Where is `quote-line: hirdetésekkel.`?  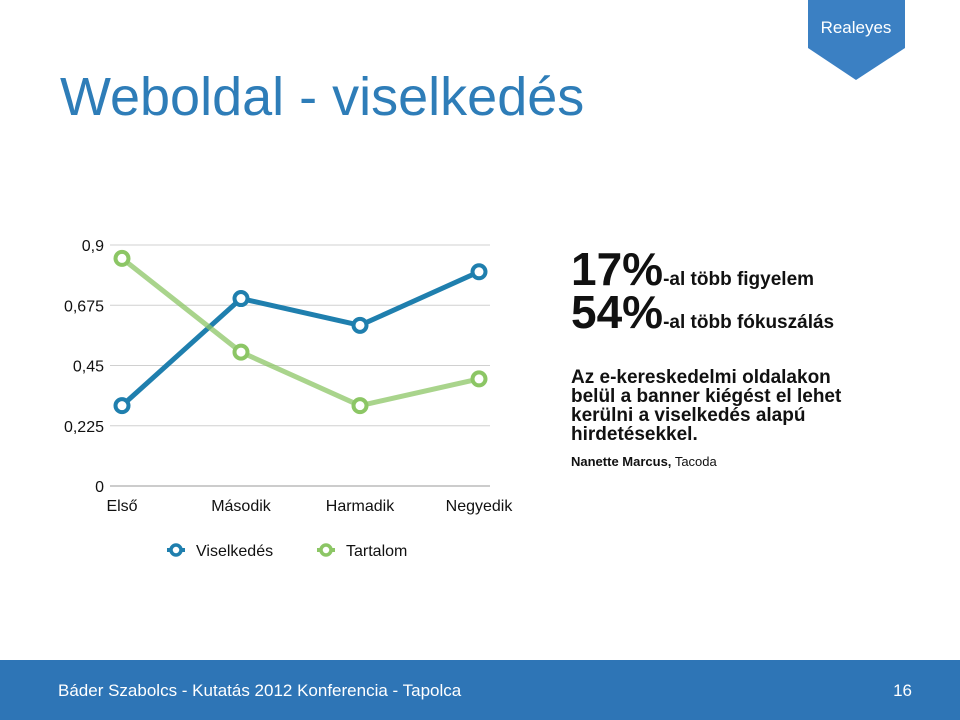 quote-line: hirdetésekkel. is located at coordinates (634, 434).